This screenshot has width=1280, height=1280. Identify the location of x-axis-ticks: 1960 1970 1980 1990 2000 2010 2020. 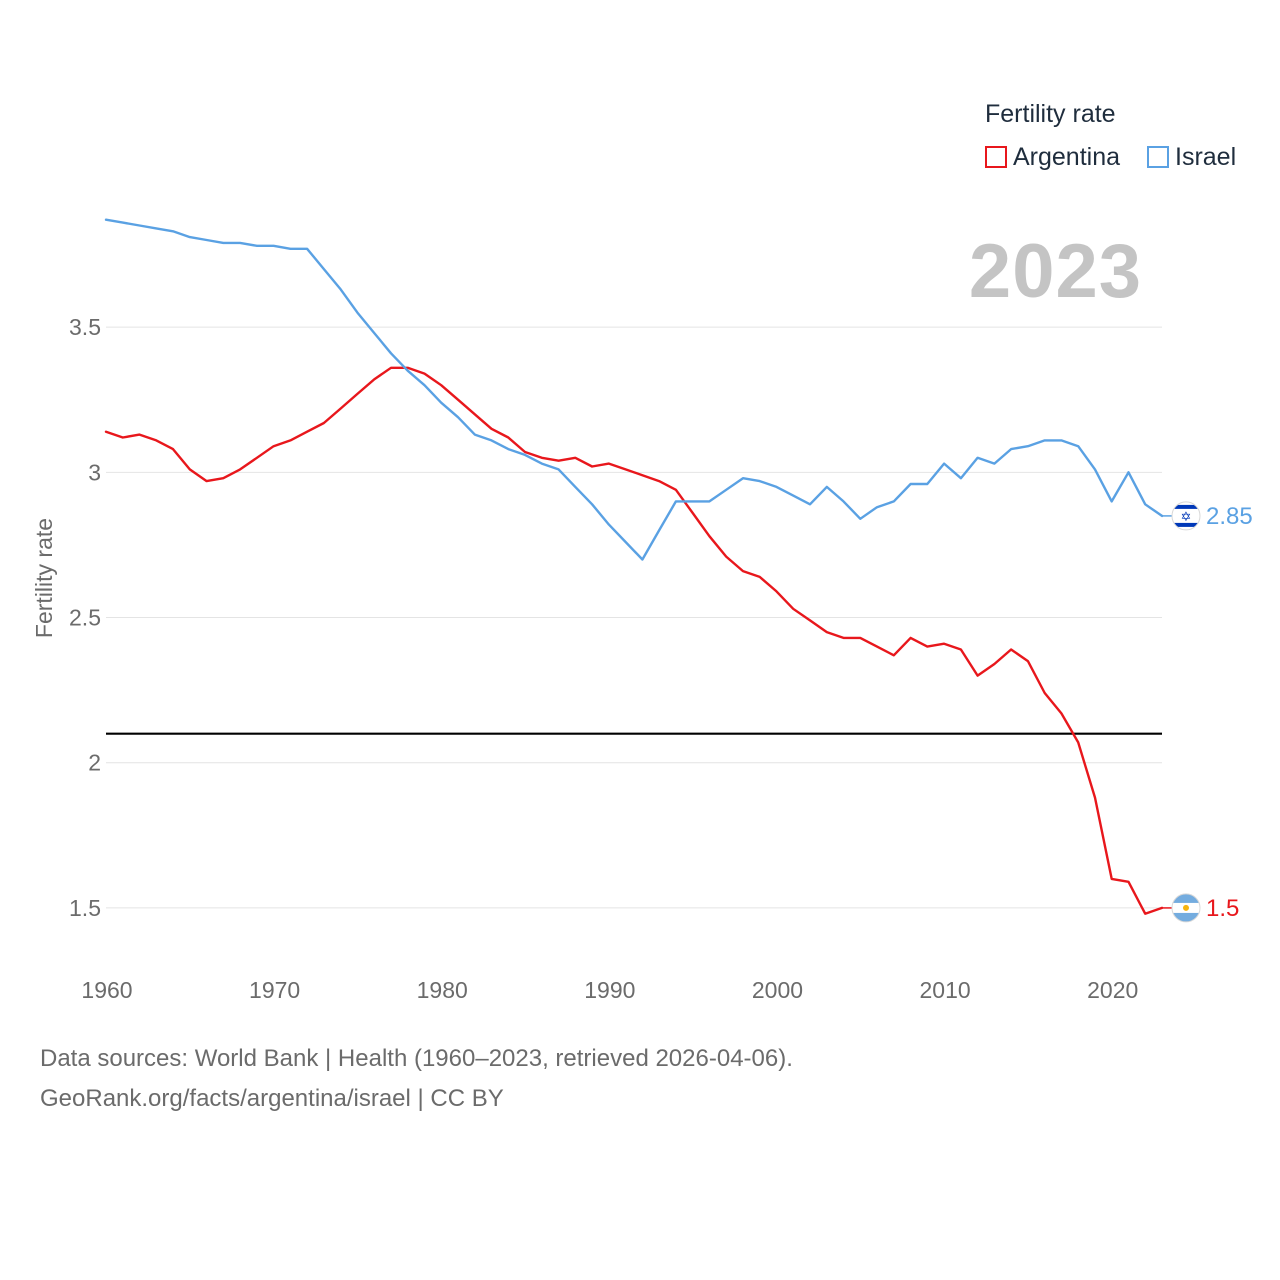
(609, 990).